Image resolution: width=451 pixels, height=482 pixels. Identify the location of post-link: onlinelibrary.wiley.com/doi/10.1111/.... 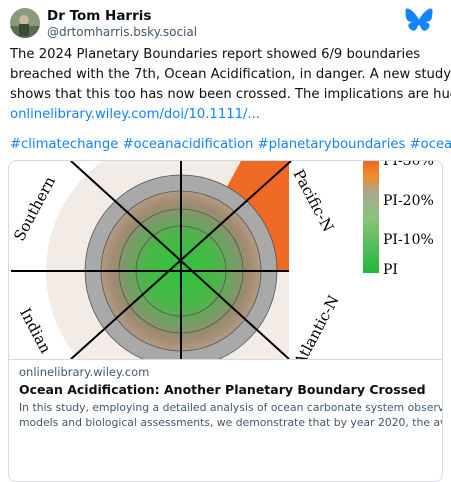
(135, 114).